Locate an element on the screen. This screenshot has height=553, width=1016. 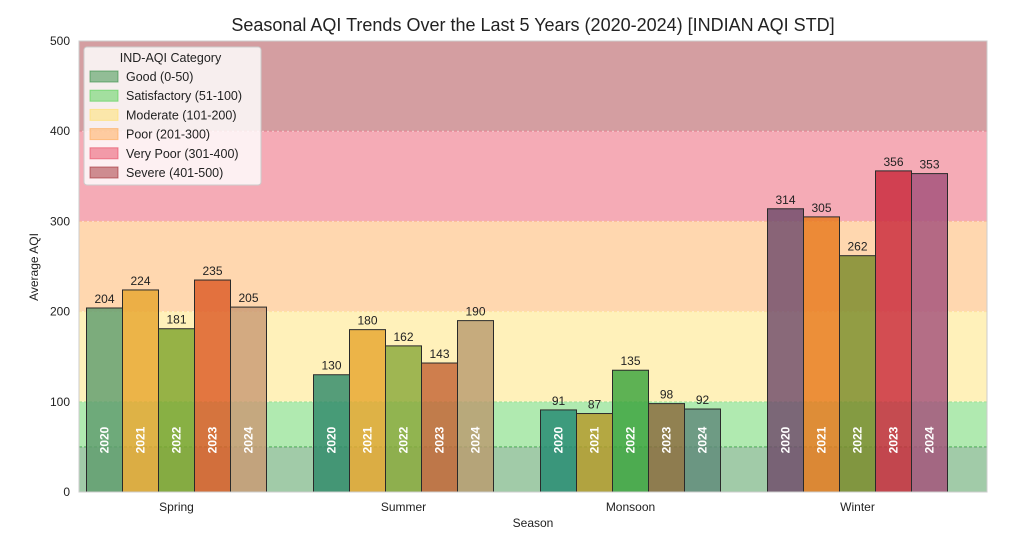
y-tick-label-2: 200 is located at coordinates (60, 312).